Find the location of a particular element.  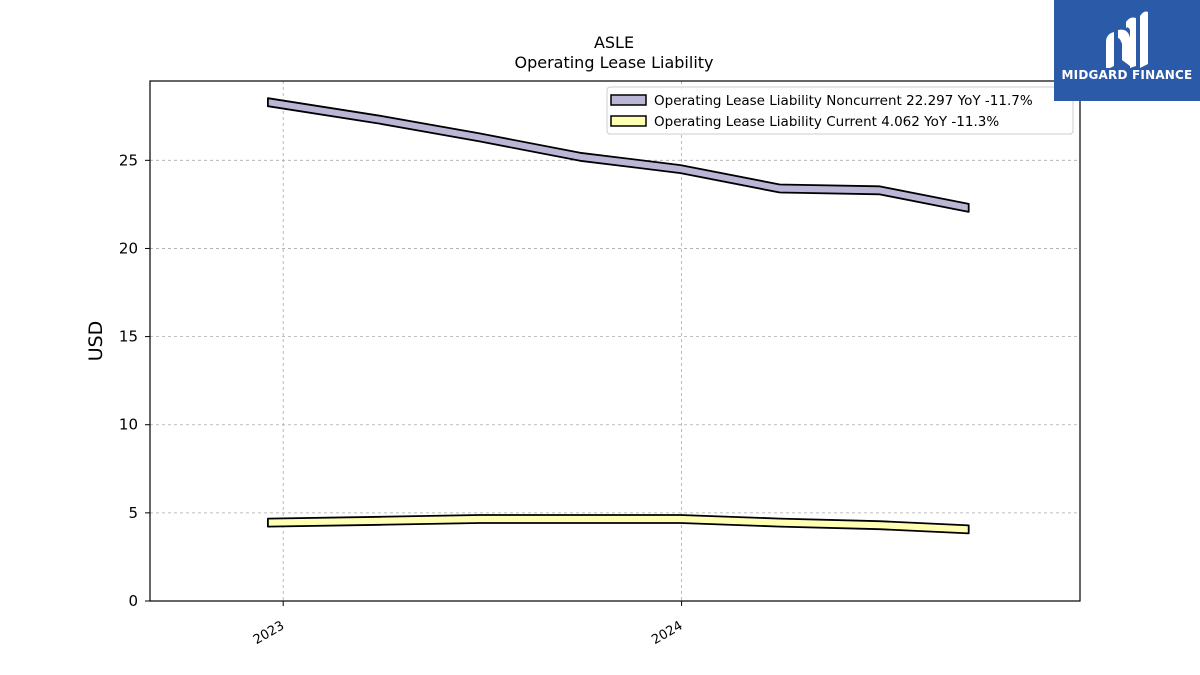

y-tick-label: 15 is located at coordinates (128, 337).